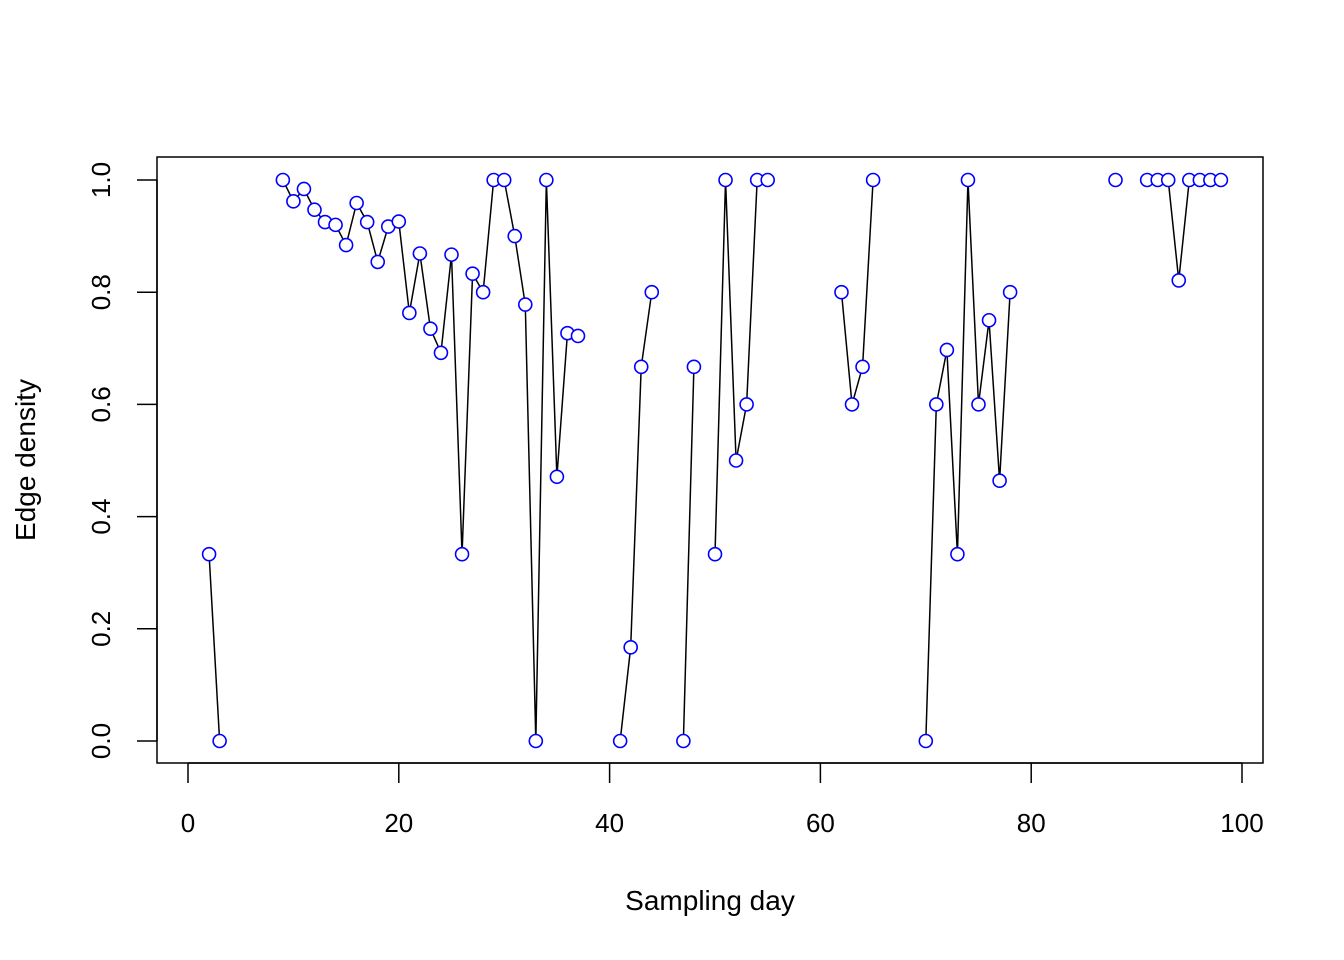 The width and height of the screenshot is (1344, 960). I want to click on y-axis: 0.0 0.2 0.4 0.6 0.8 1.0, so click(122, 460).